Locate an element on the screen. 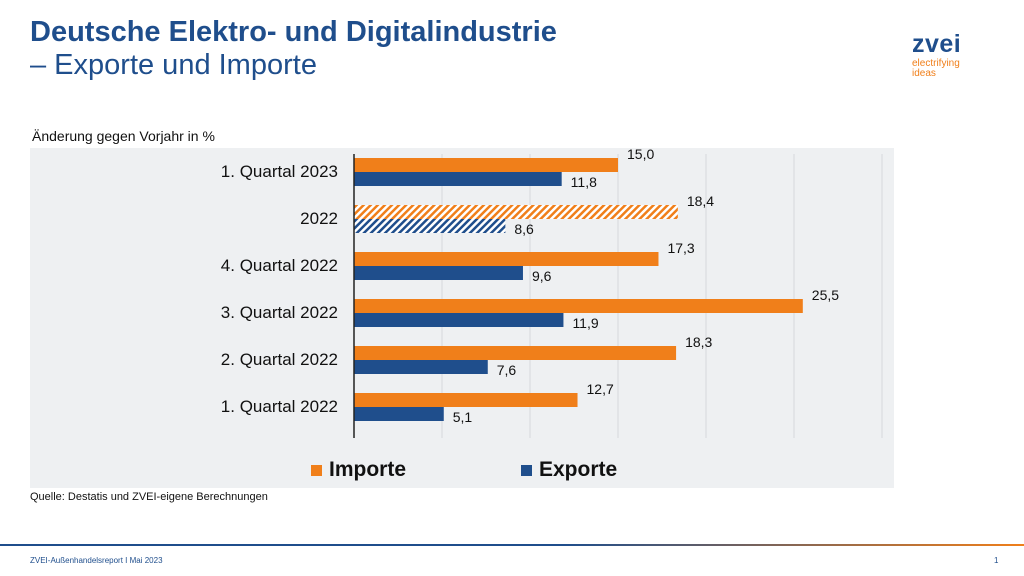  legend-label-exporte: Exporte is located at coordinates (578, 469).